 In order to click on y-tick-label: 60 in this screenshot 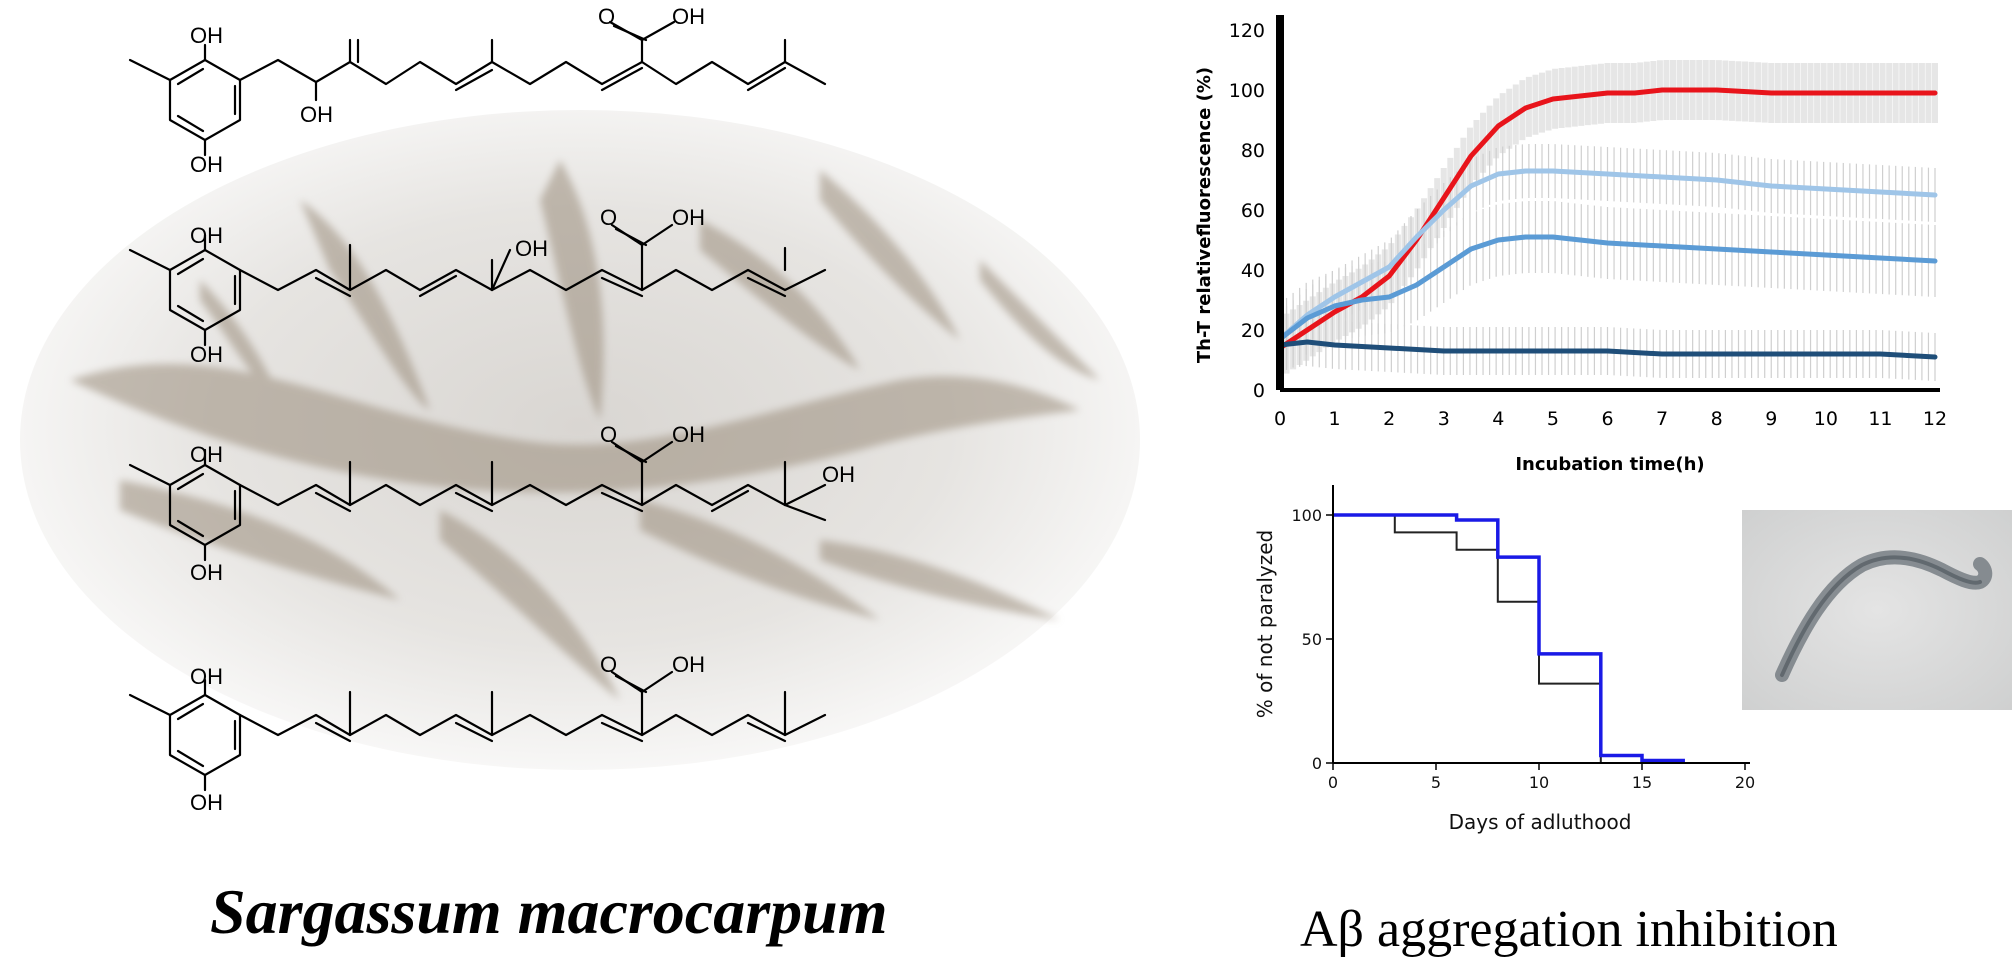, I will do `click(1253, 211)`.